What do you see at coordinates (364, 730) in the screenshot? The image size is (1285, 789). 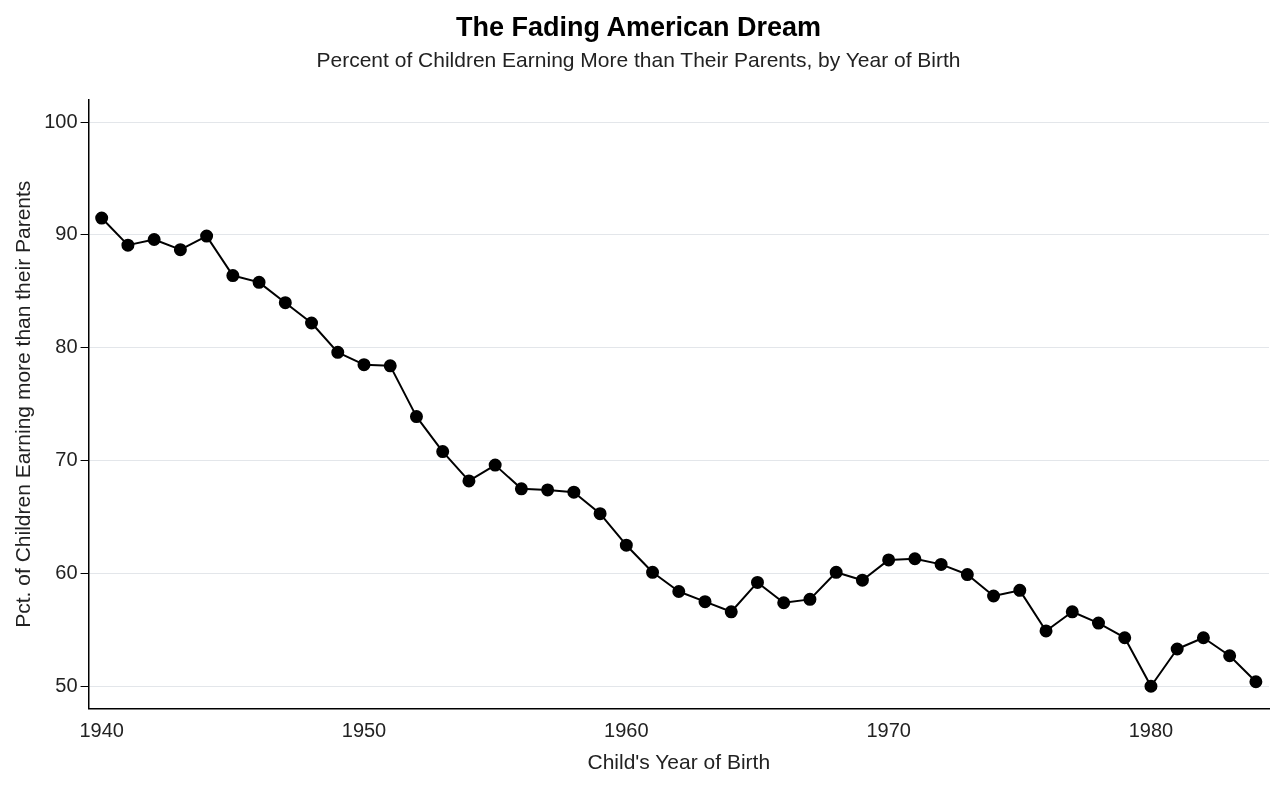 I see `x-tick-label: 1950` at bounding box center [364, 730].